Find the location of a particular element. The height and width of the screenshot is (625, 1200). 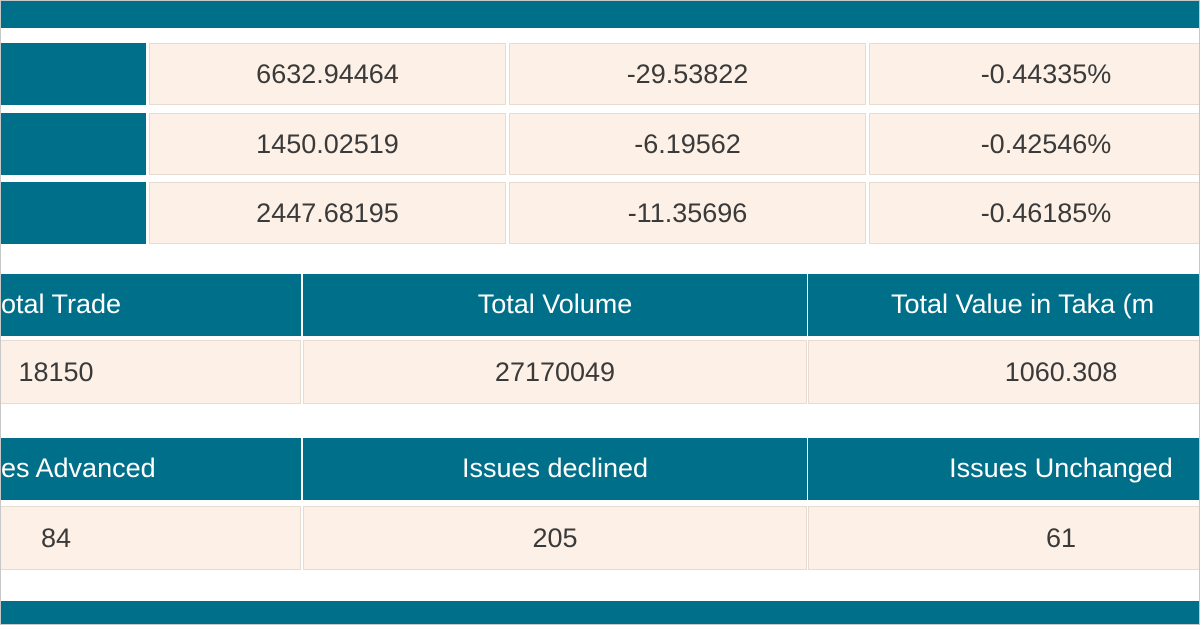

index-value: -29.53822 is located at coordinates (687, 74).